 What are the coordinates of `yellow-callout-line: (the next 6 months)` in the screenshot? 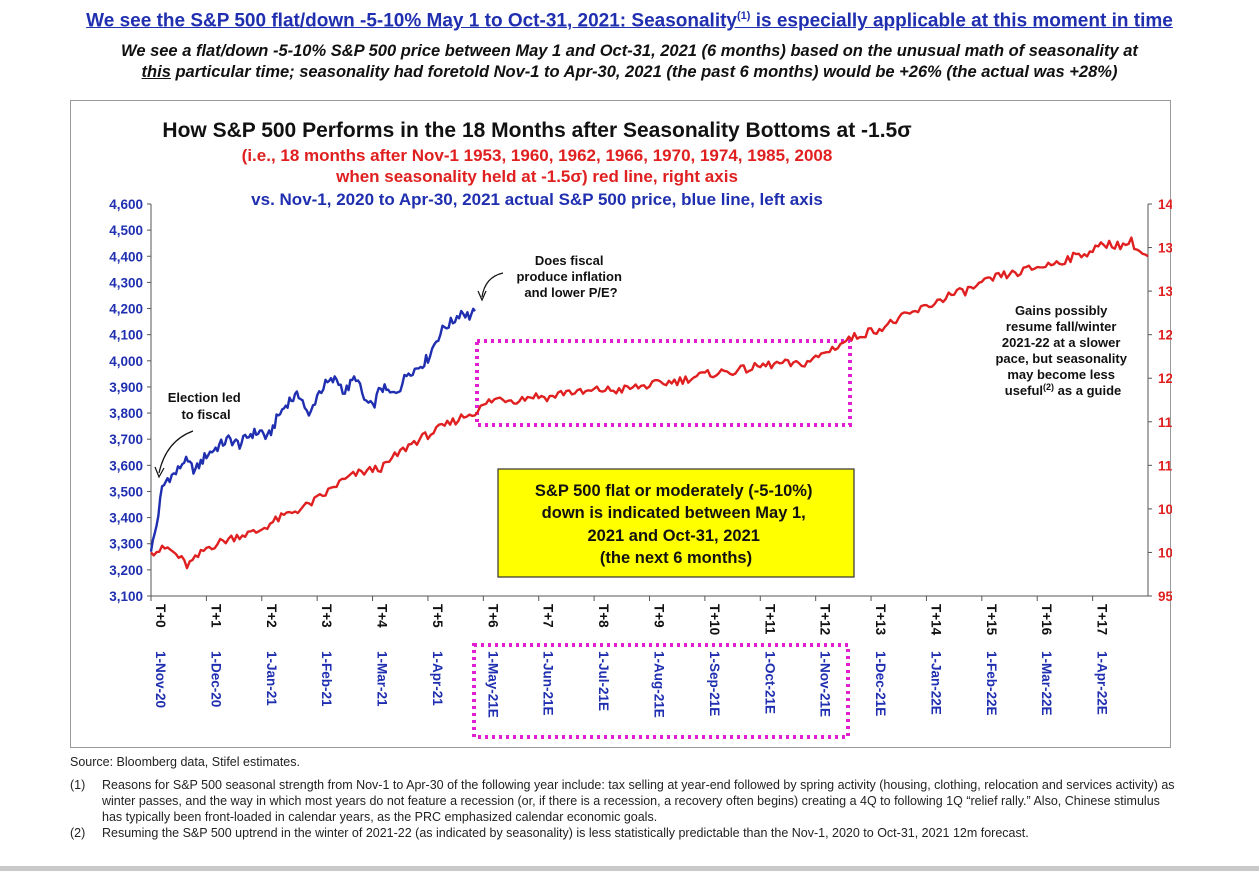 It's located at (676, 558).